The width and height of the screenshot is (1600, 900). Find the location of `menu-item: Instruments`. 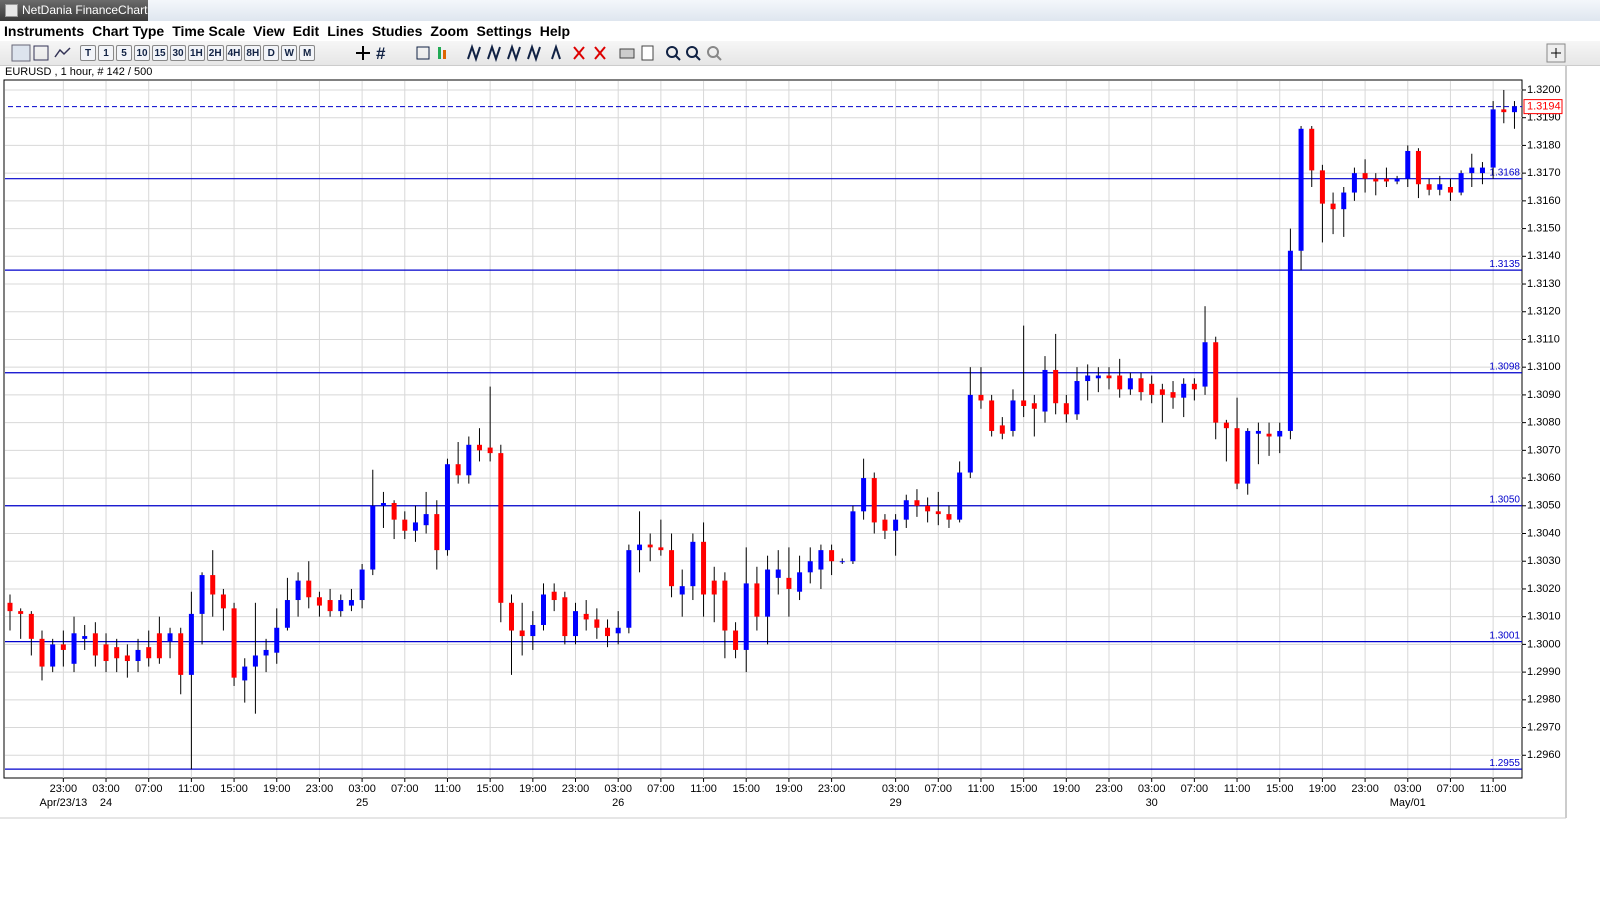

menu-item: Instruments is located at coordinates (44, 31).